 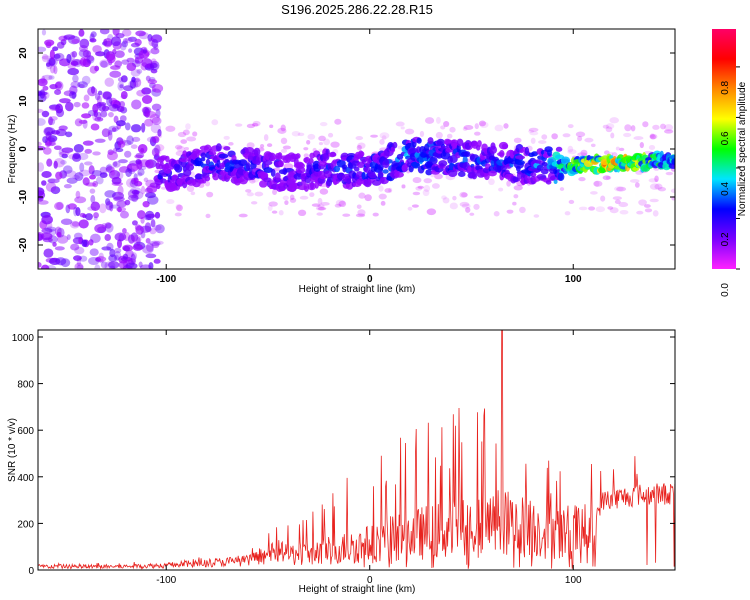 What do you see at coordinates (573, 279) in the screenshot?
I see `spectrogram-x-tick-label: 100` at bounding box center [573, 279].